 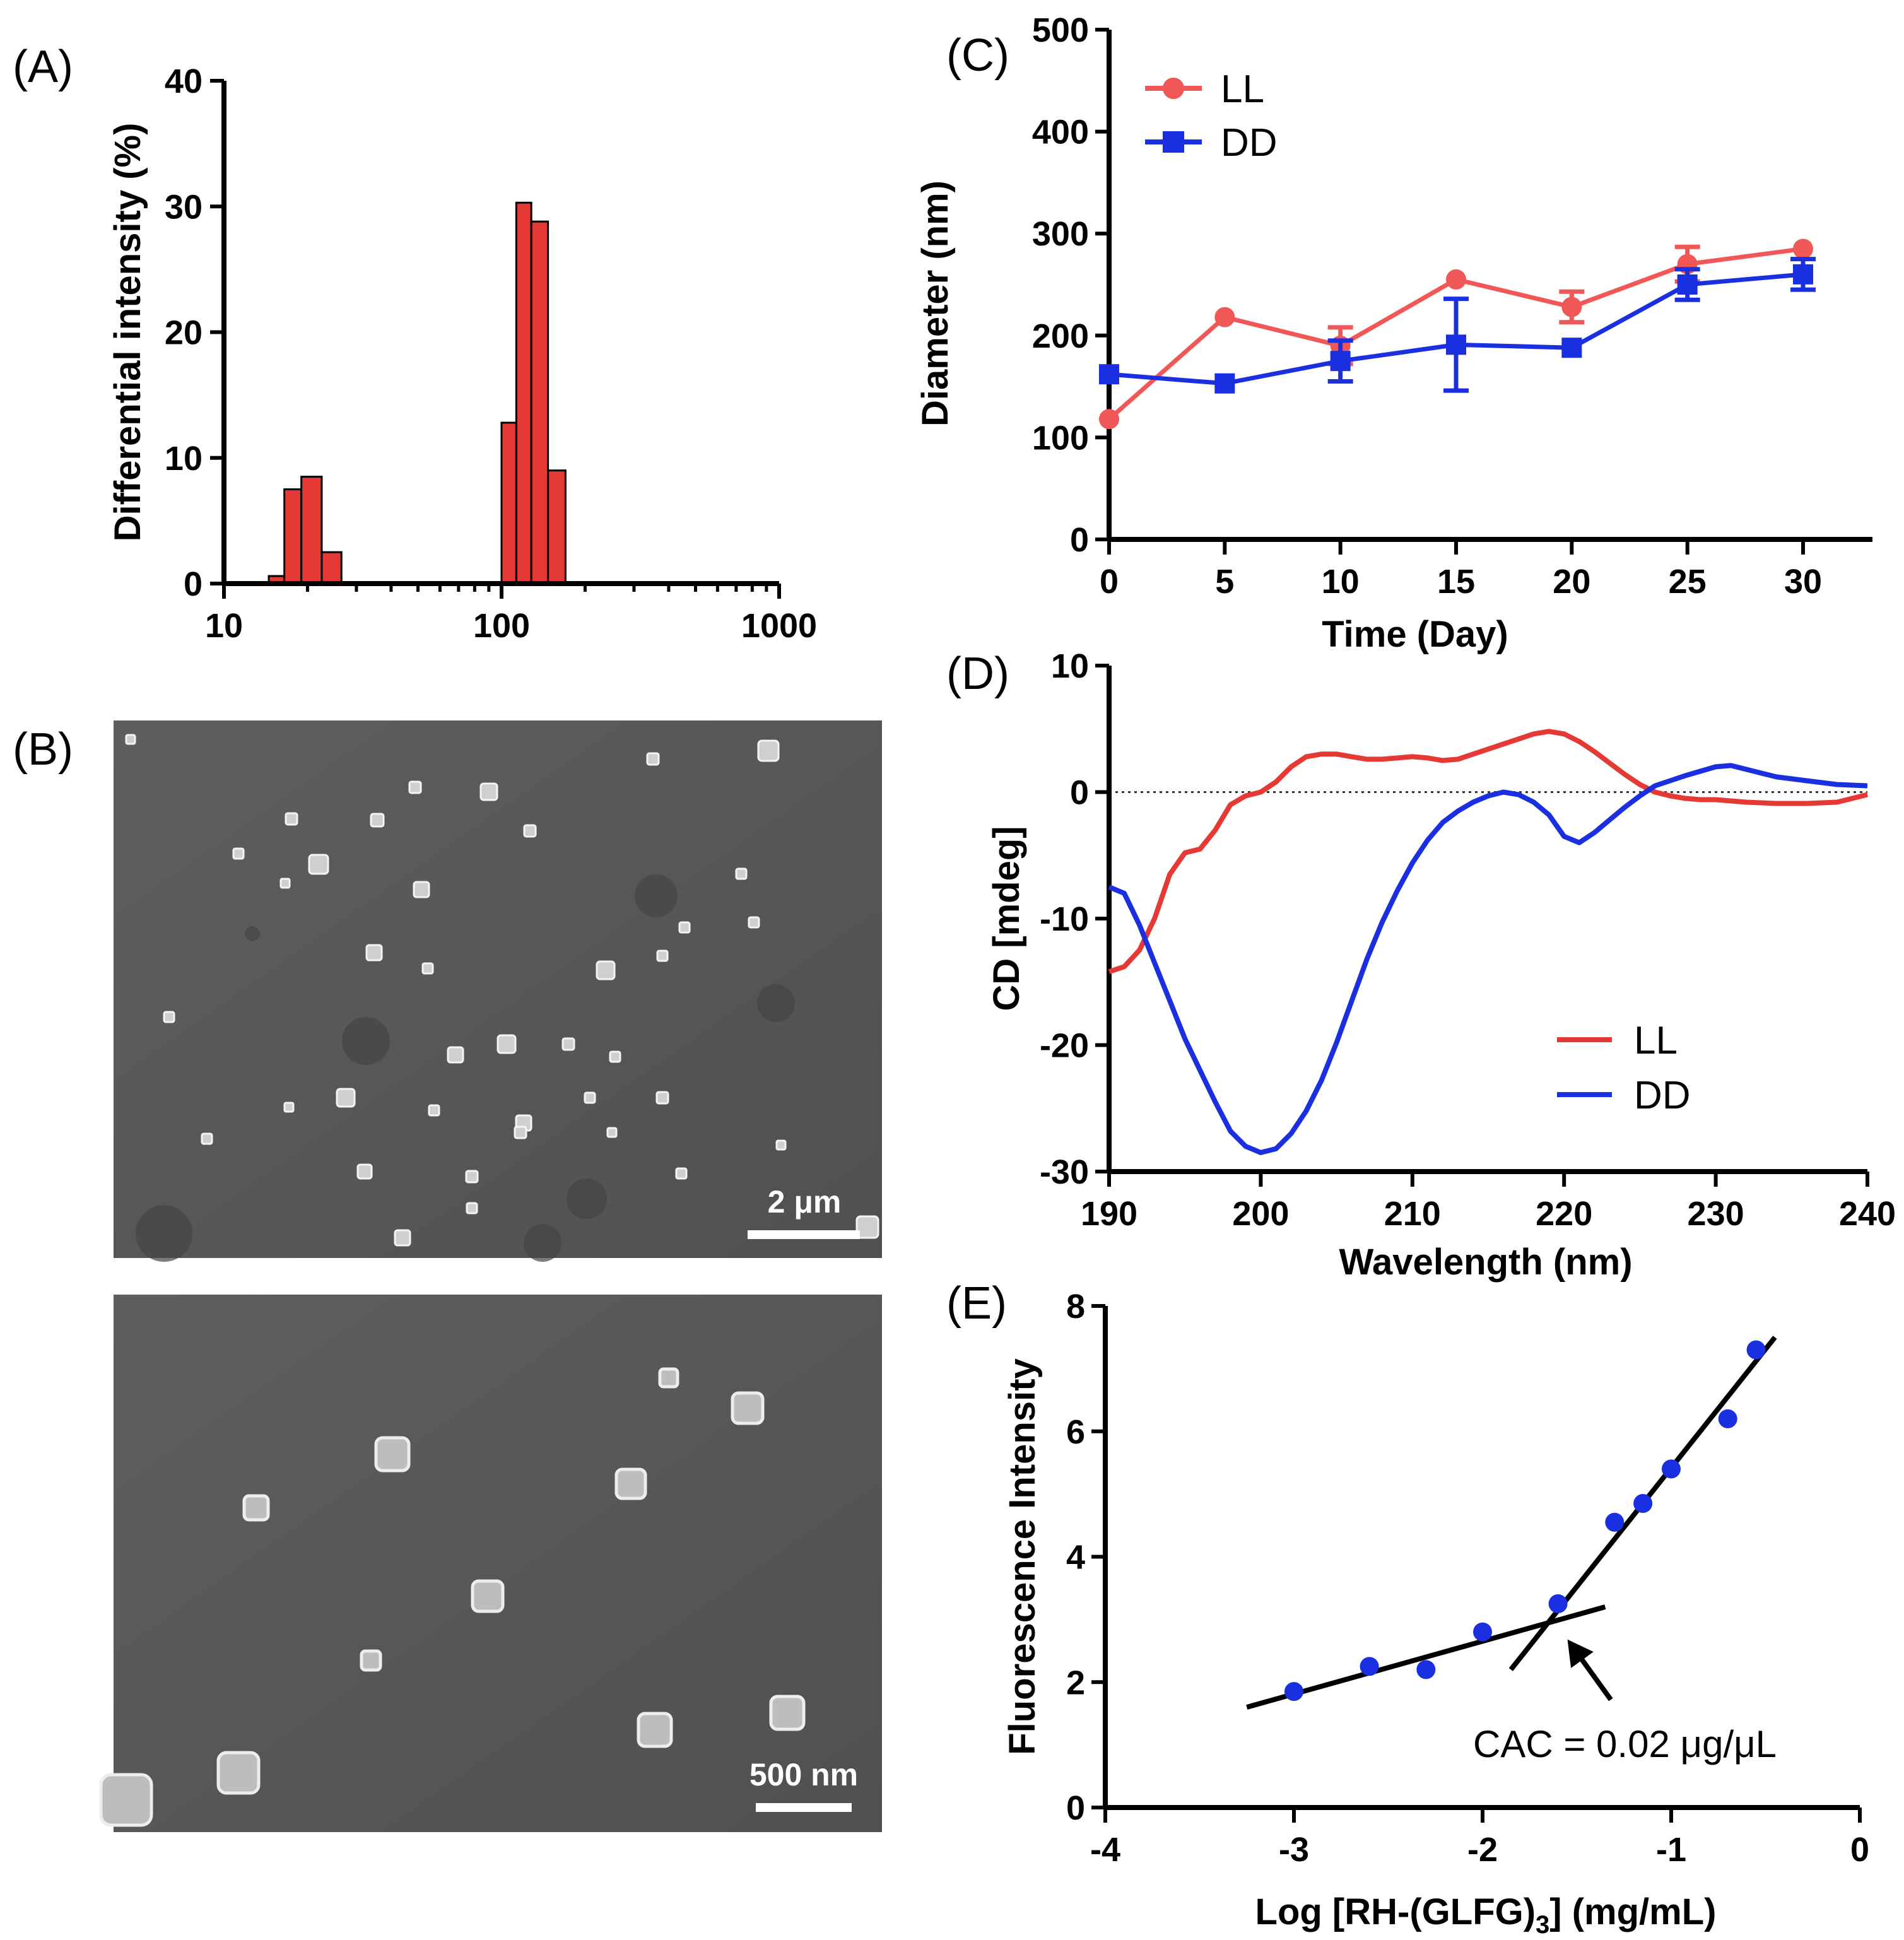 What do you see at coordinates (224, 626) in the screenshot?
I see `a-xtick-label-10: 10` at bounding box center [224, 626].